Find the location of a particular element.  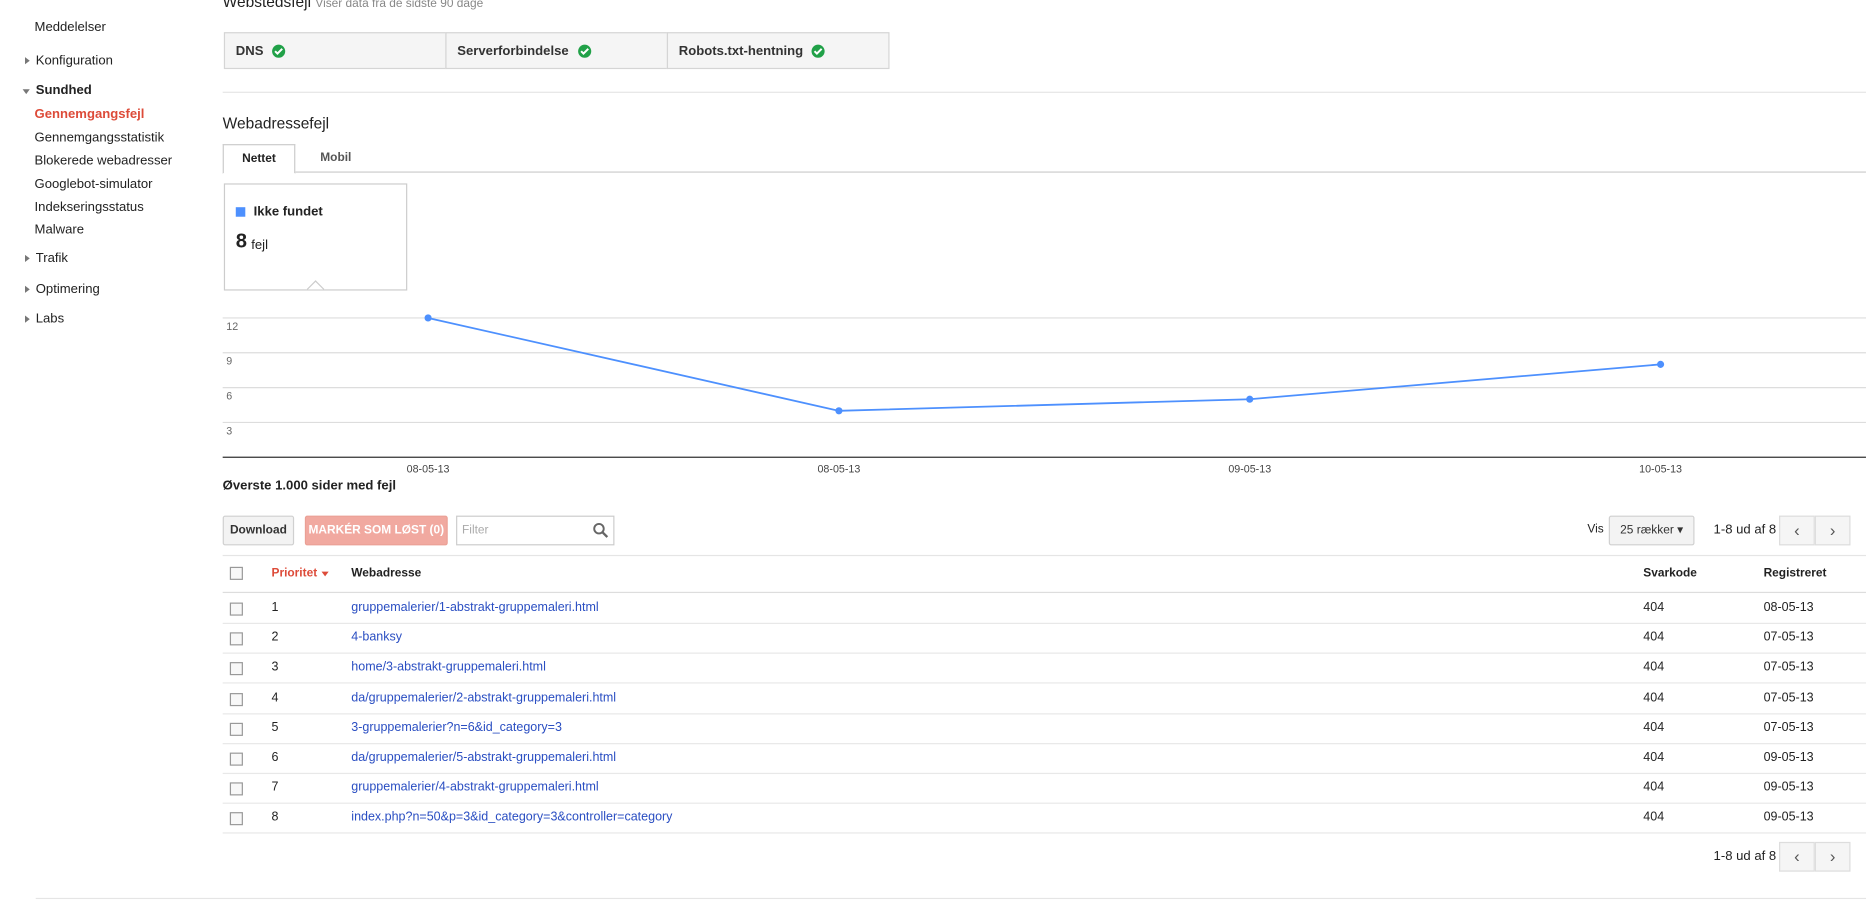

url-link: 4-banksy is located at coordinates (377, 637).